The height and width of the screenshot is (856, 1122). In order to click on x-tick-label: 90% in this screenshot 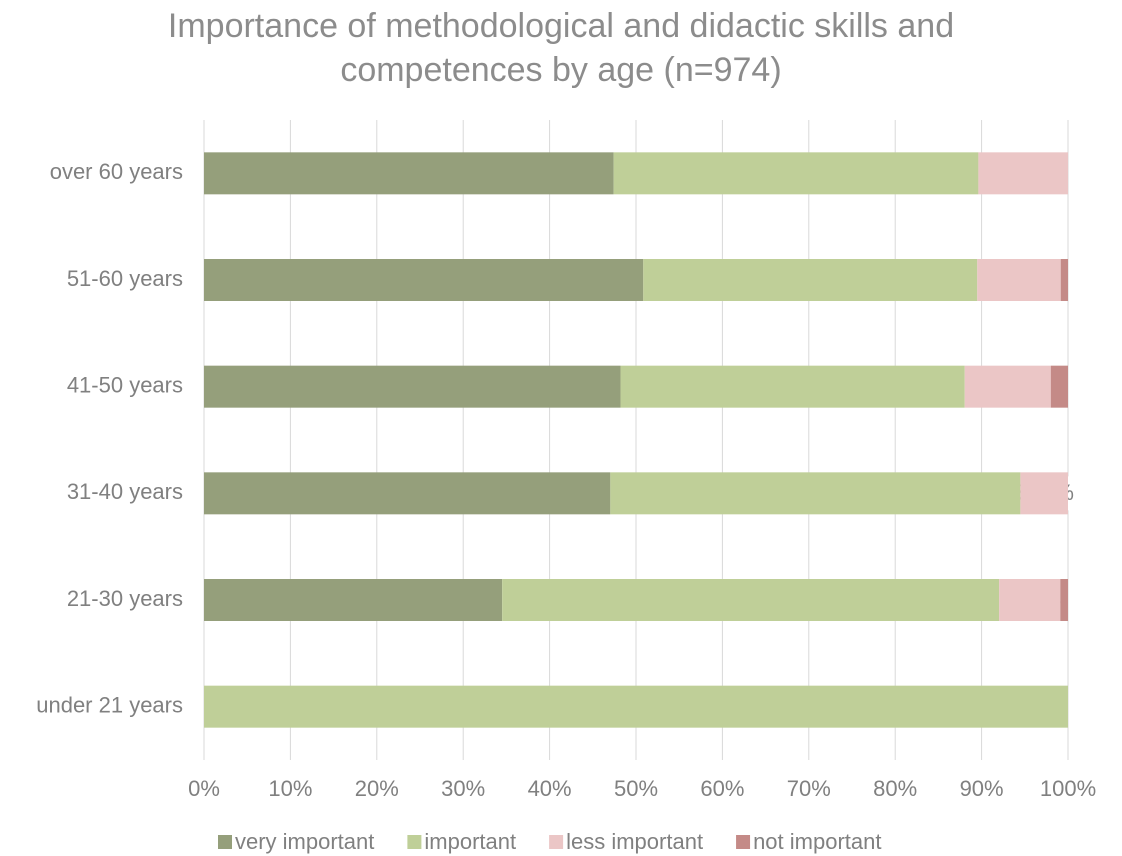, I will do `click(982, 788)`.